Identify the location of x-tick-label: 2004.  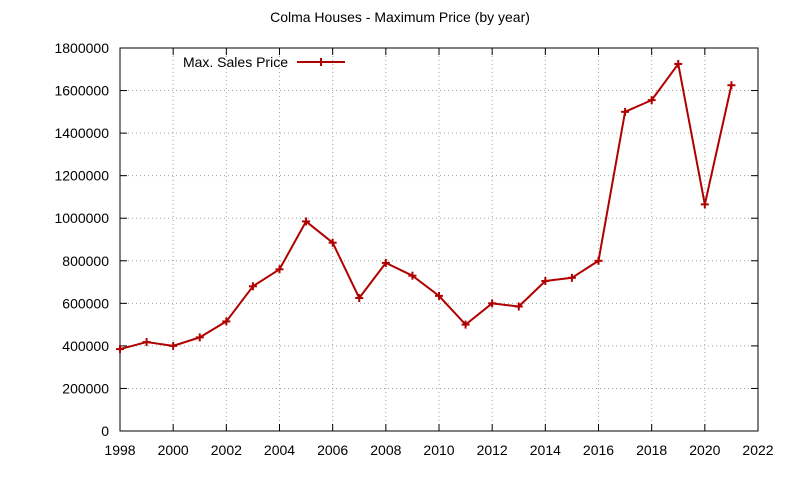
(279, 450).